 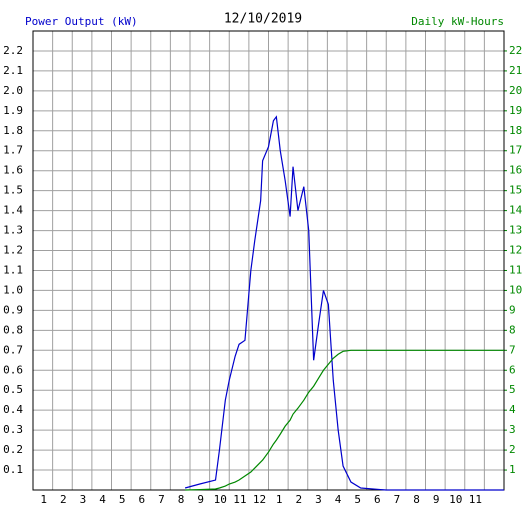 What do you see at coordinates (515, 110) in the screenshot?
I see `y2-tick-label: 19` at bounding box center [515, 110].